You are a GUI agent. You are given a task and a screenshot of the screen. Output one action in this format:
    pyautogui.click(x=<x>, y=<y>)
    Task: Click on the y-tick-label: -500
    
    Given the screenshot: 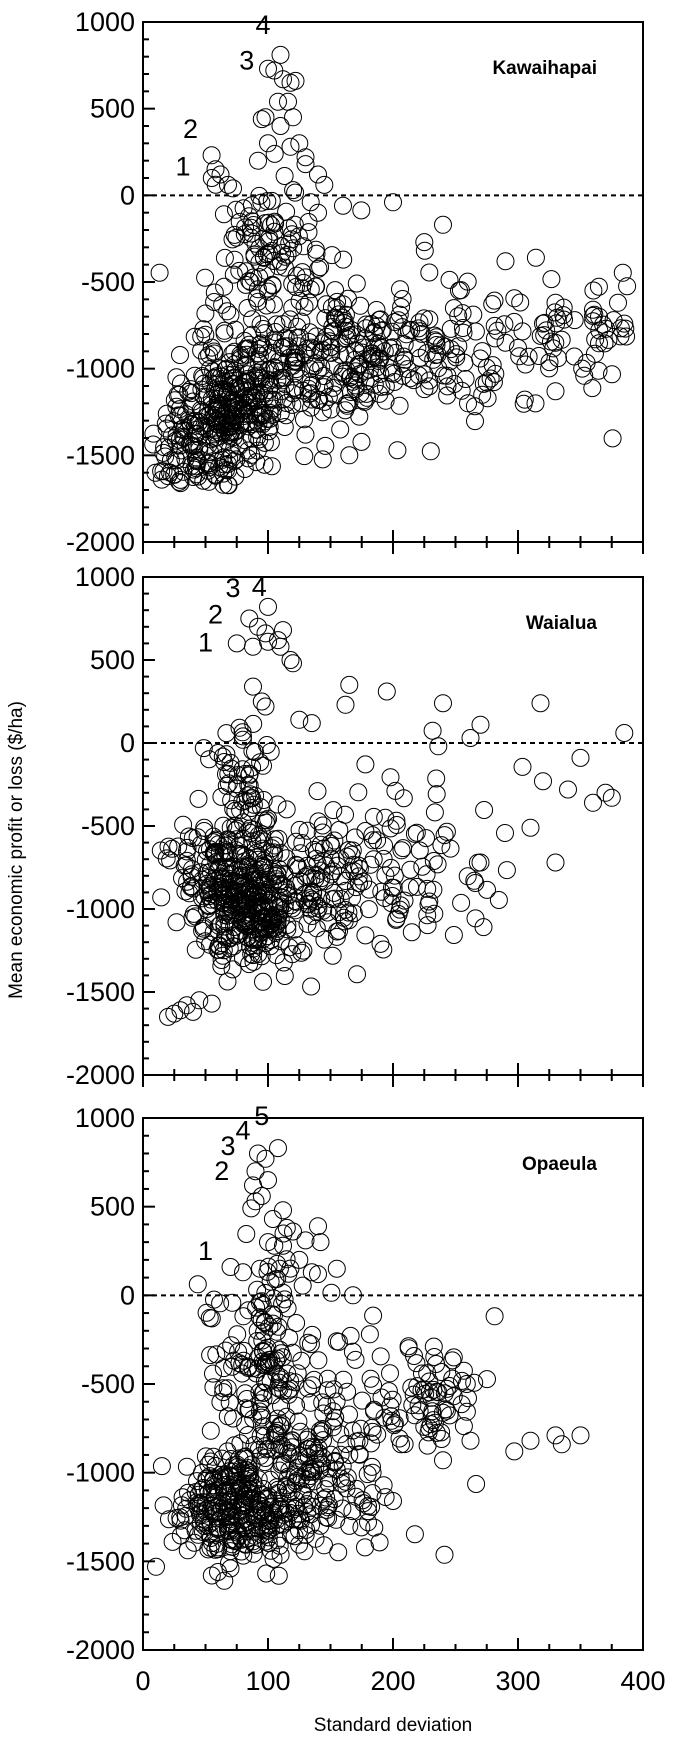 What is the action you would take?
    pyautogui.click(x=108, y=826)
    